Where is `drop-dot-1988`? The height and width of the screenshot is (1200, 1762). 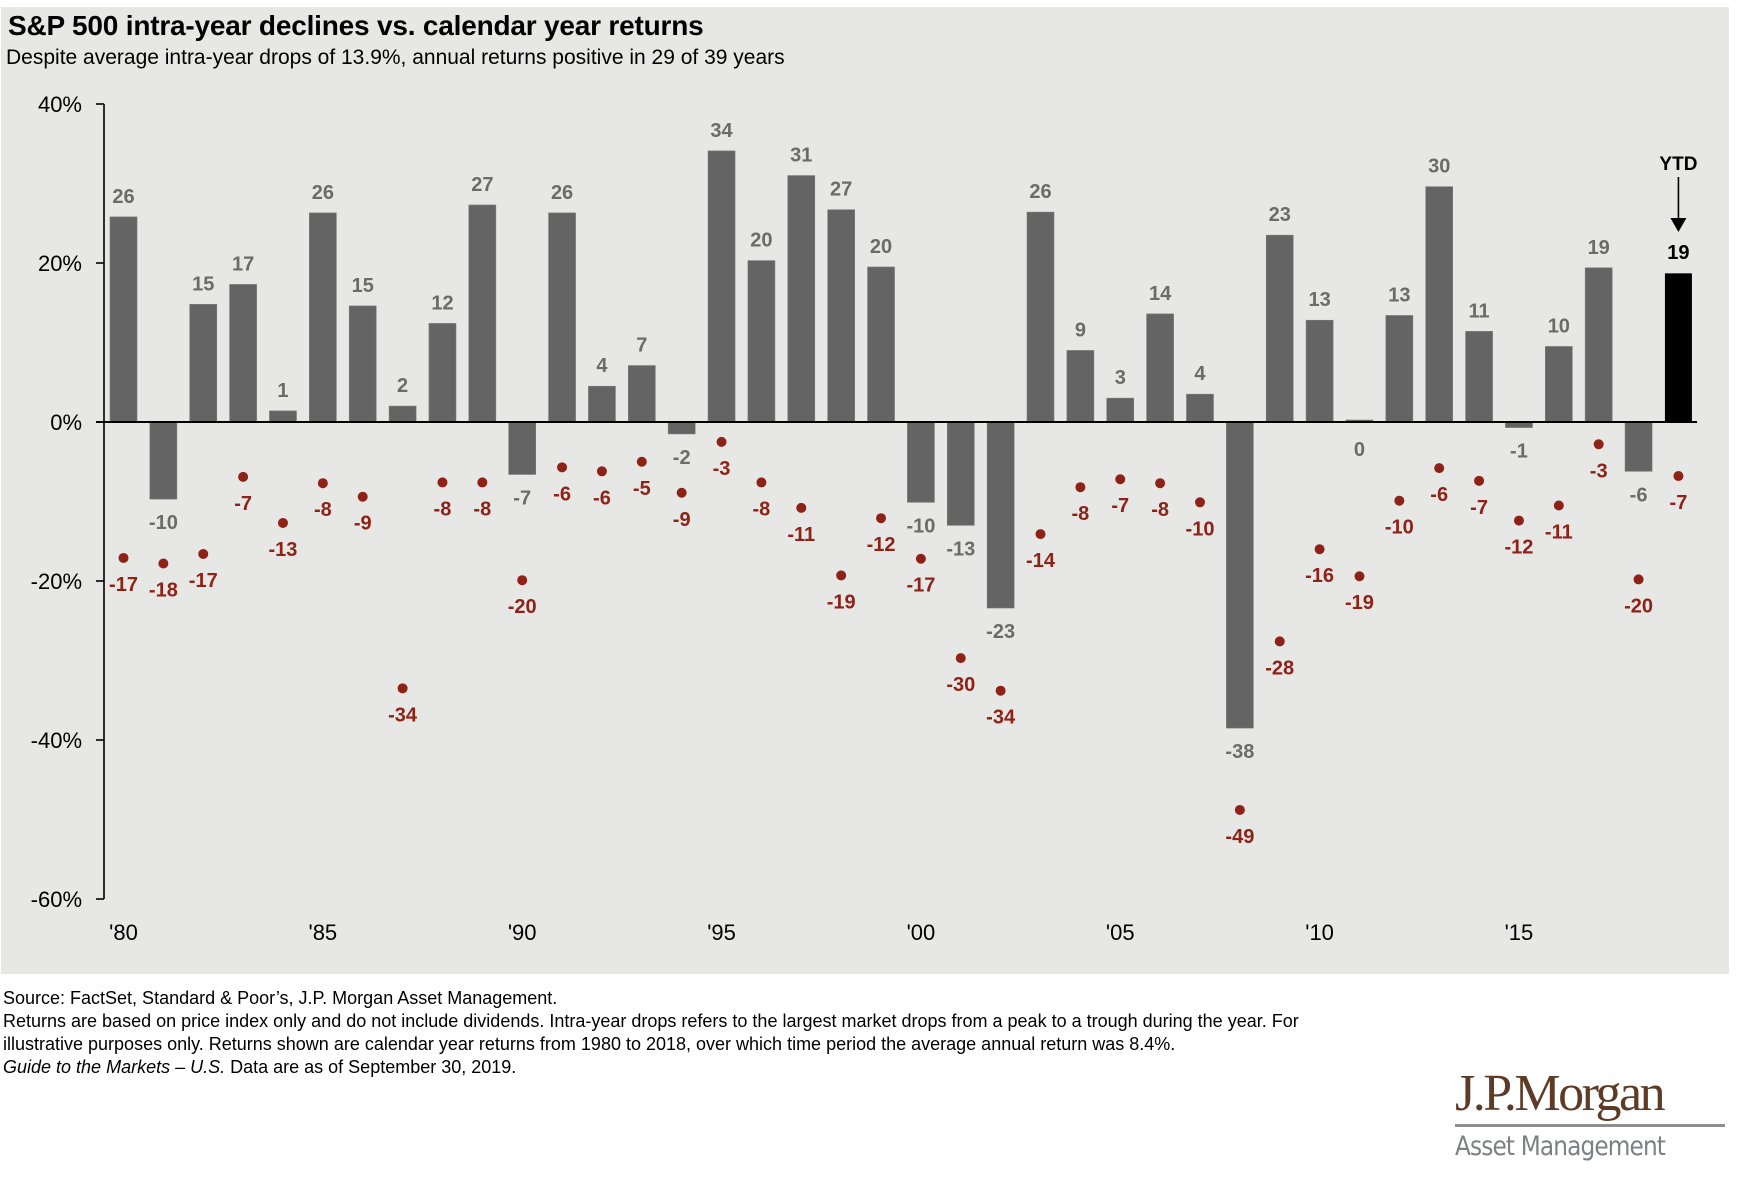 drop-dot-1988 is located at coordinates (442, 482).